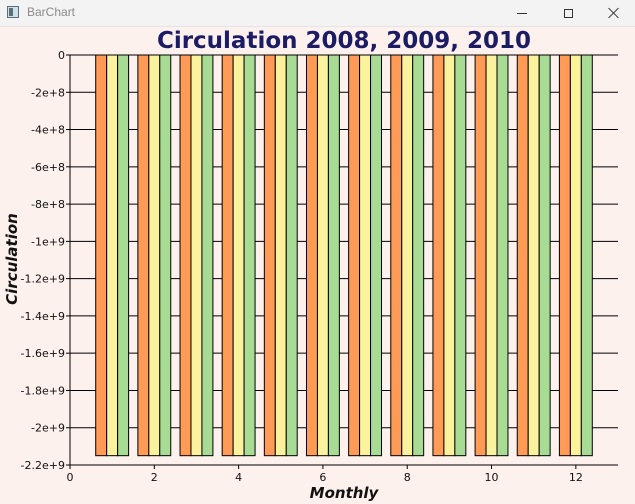 The image size is (635, 504). I want to click on x-tick-label: 2, so click(154, 477).